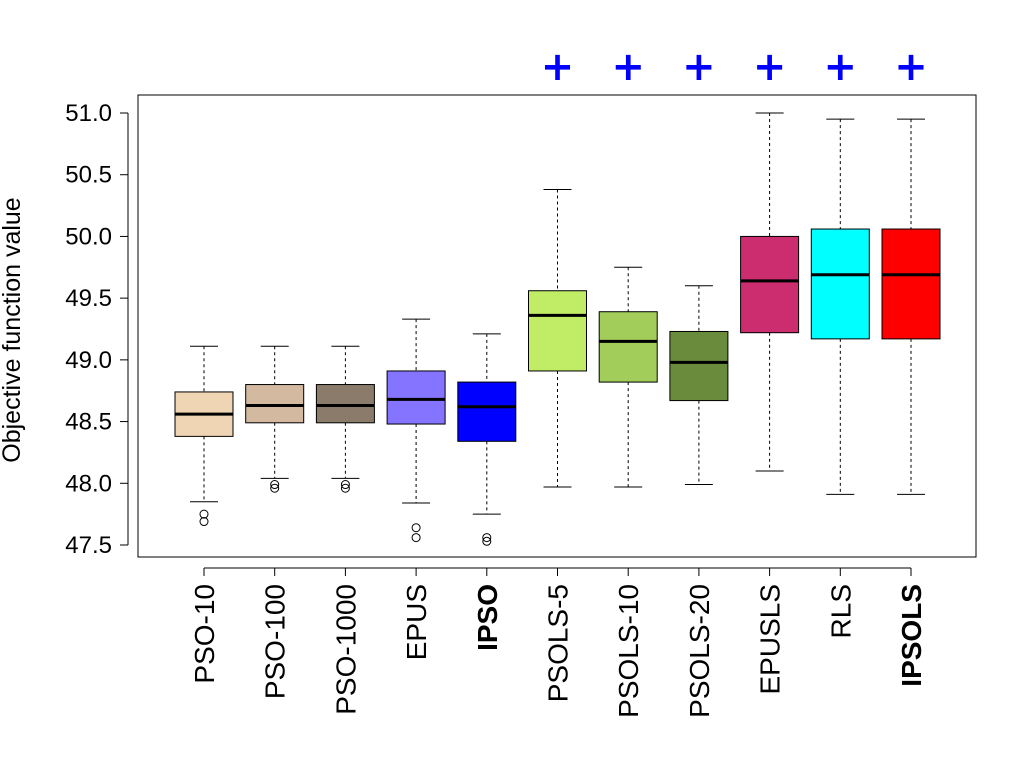 The width and height of the screenshot is (1024, 768). I want to click on y-tick-label: 50.0, so click(88, 236).